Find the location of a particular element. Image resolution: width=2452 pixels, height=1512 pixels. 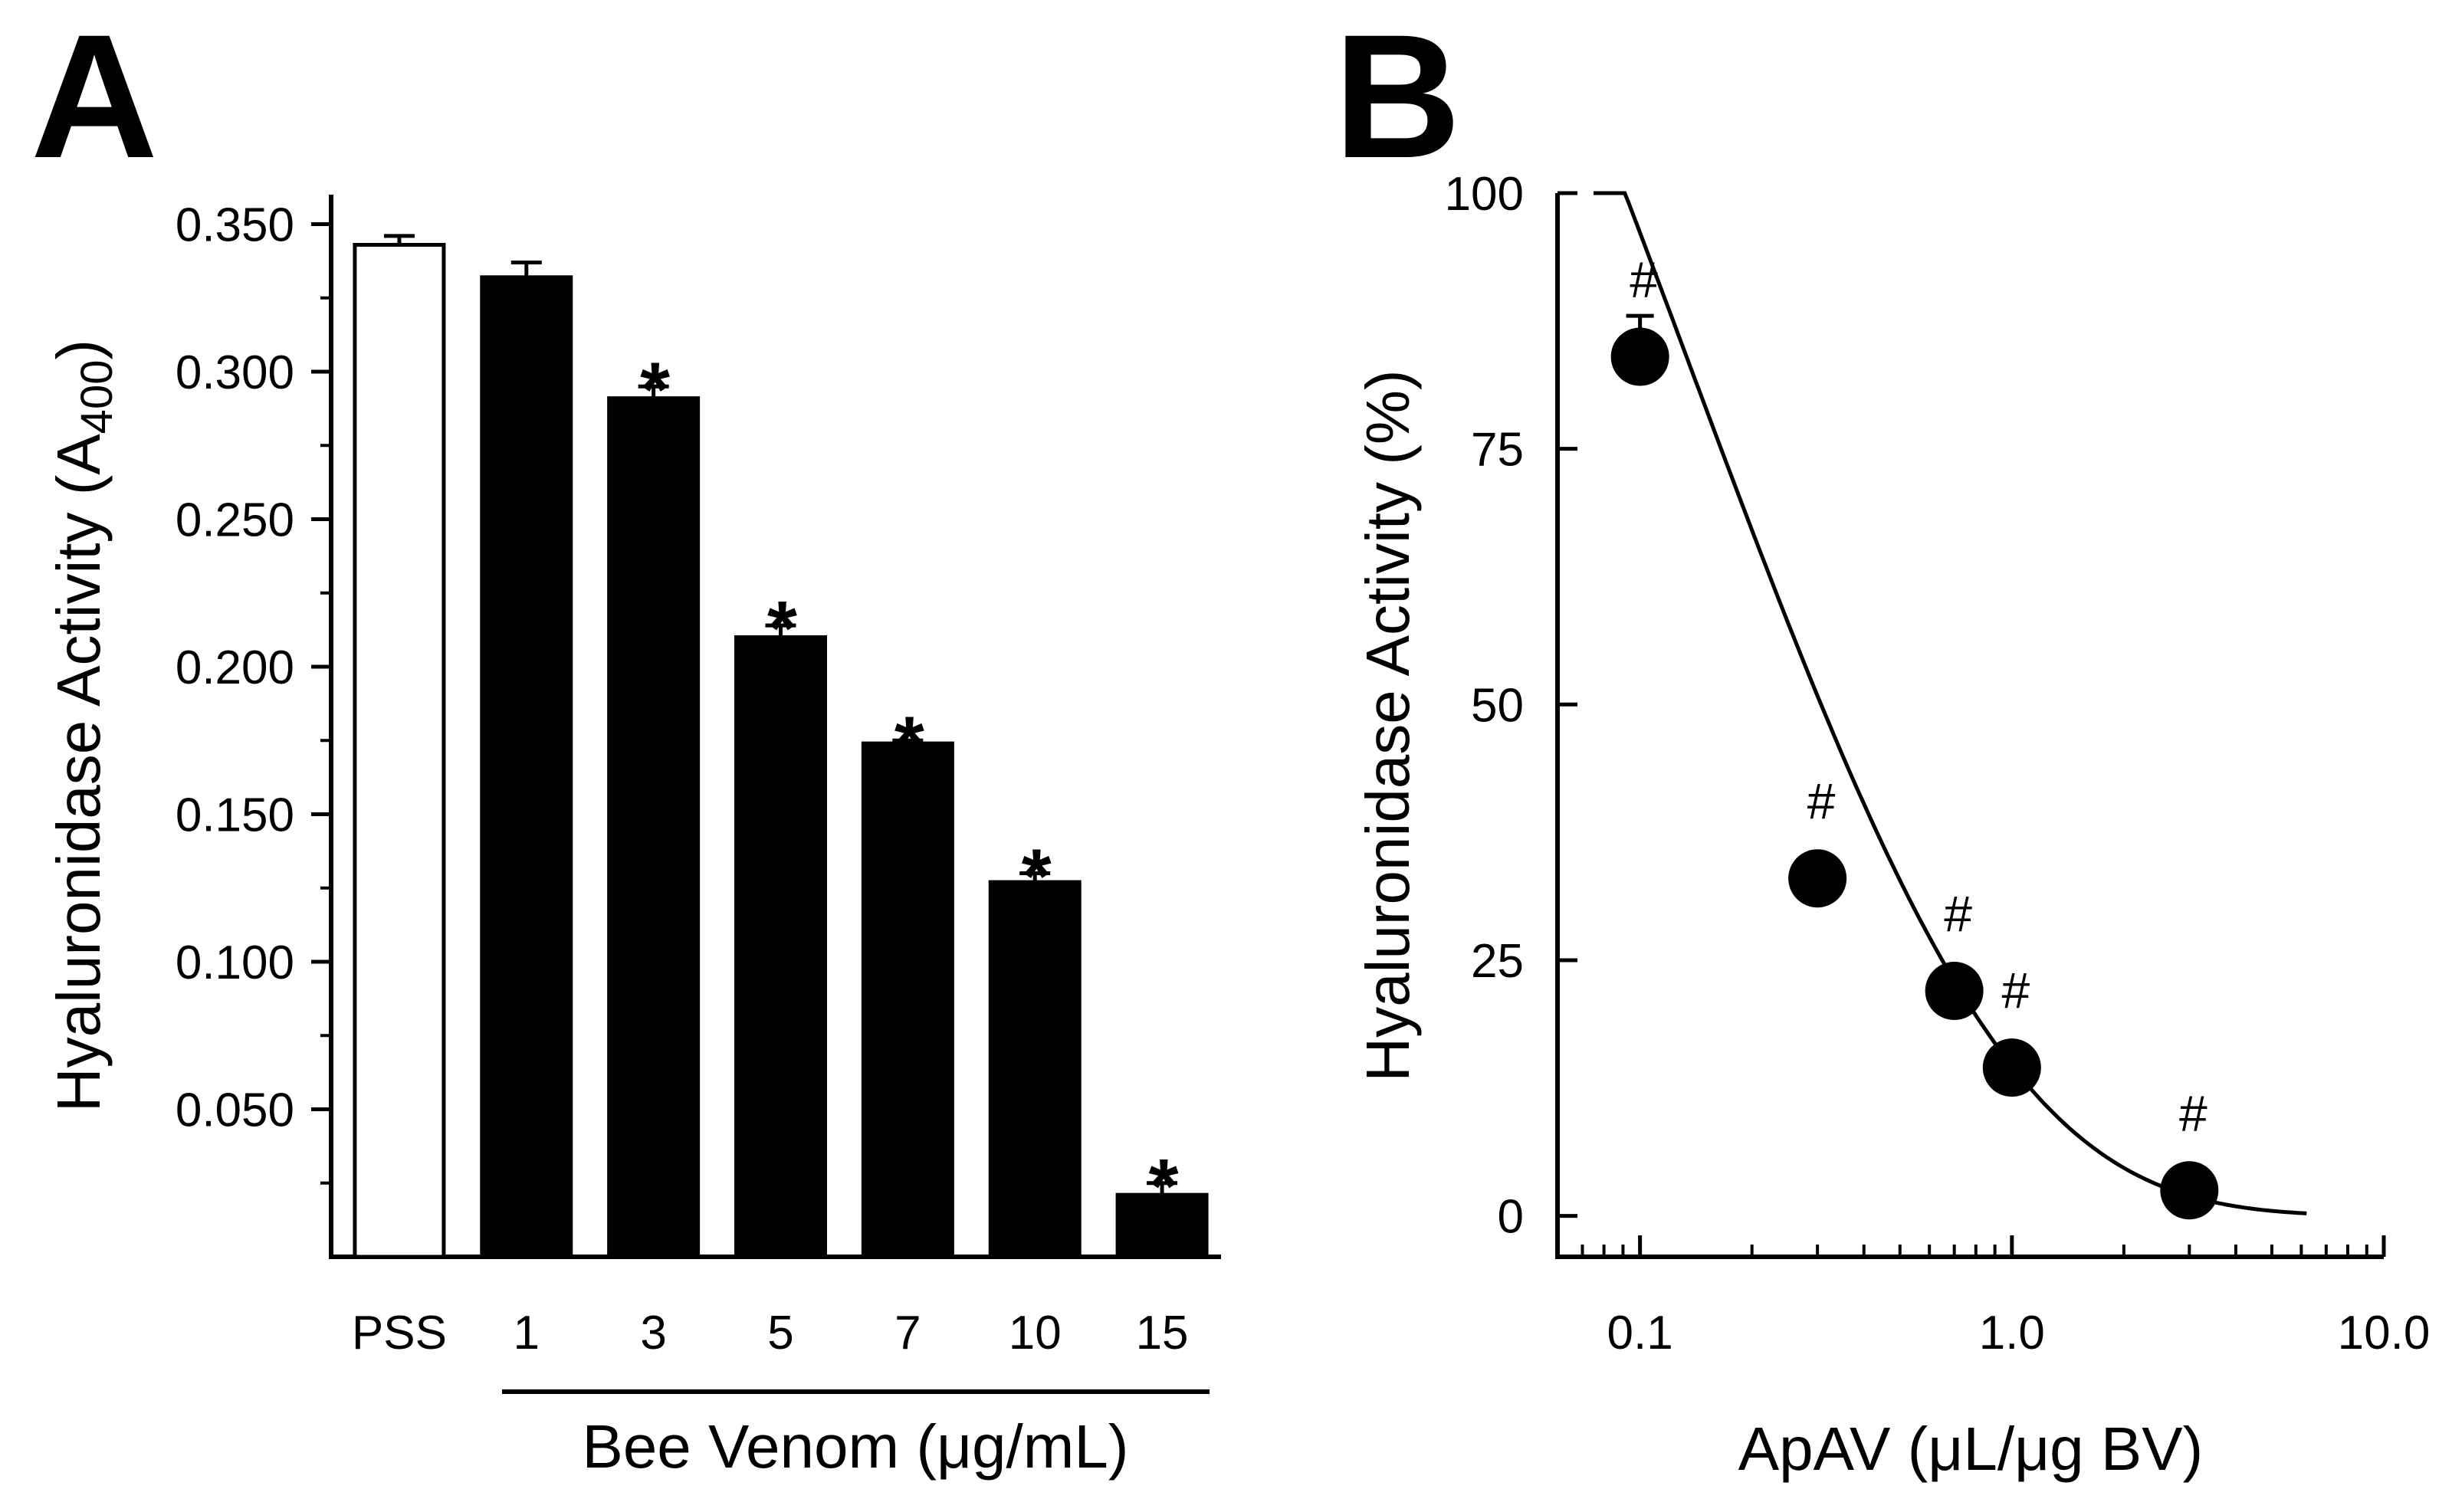

y-tick-label: 0.300 is located at coordinates (235, 372).